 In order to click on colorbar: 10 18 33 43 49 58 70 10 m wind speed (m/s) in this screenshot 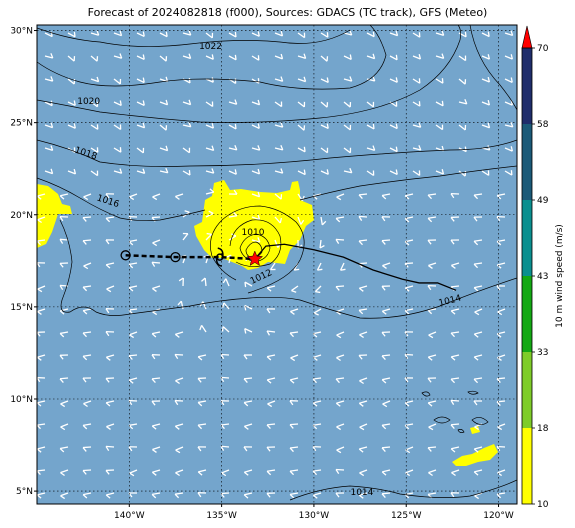, I will do `click(543, 267)`.